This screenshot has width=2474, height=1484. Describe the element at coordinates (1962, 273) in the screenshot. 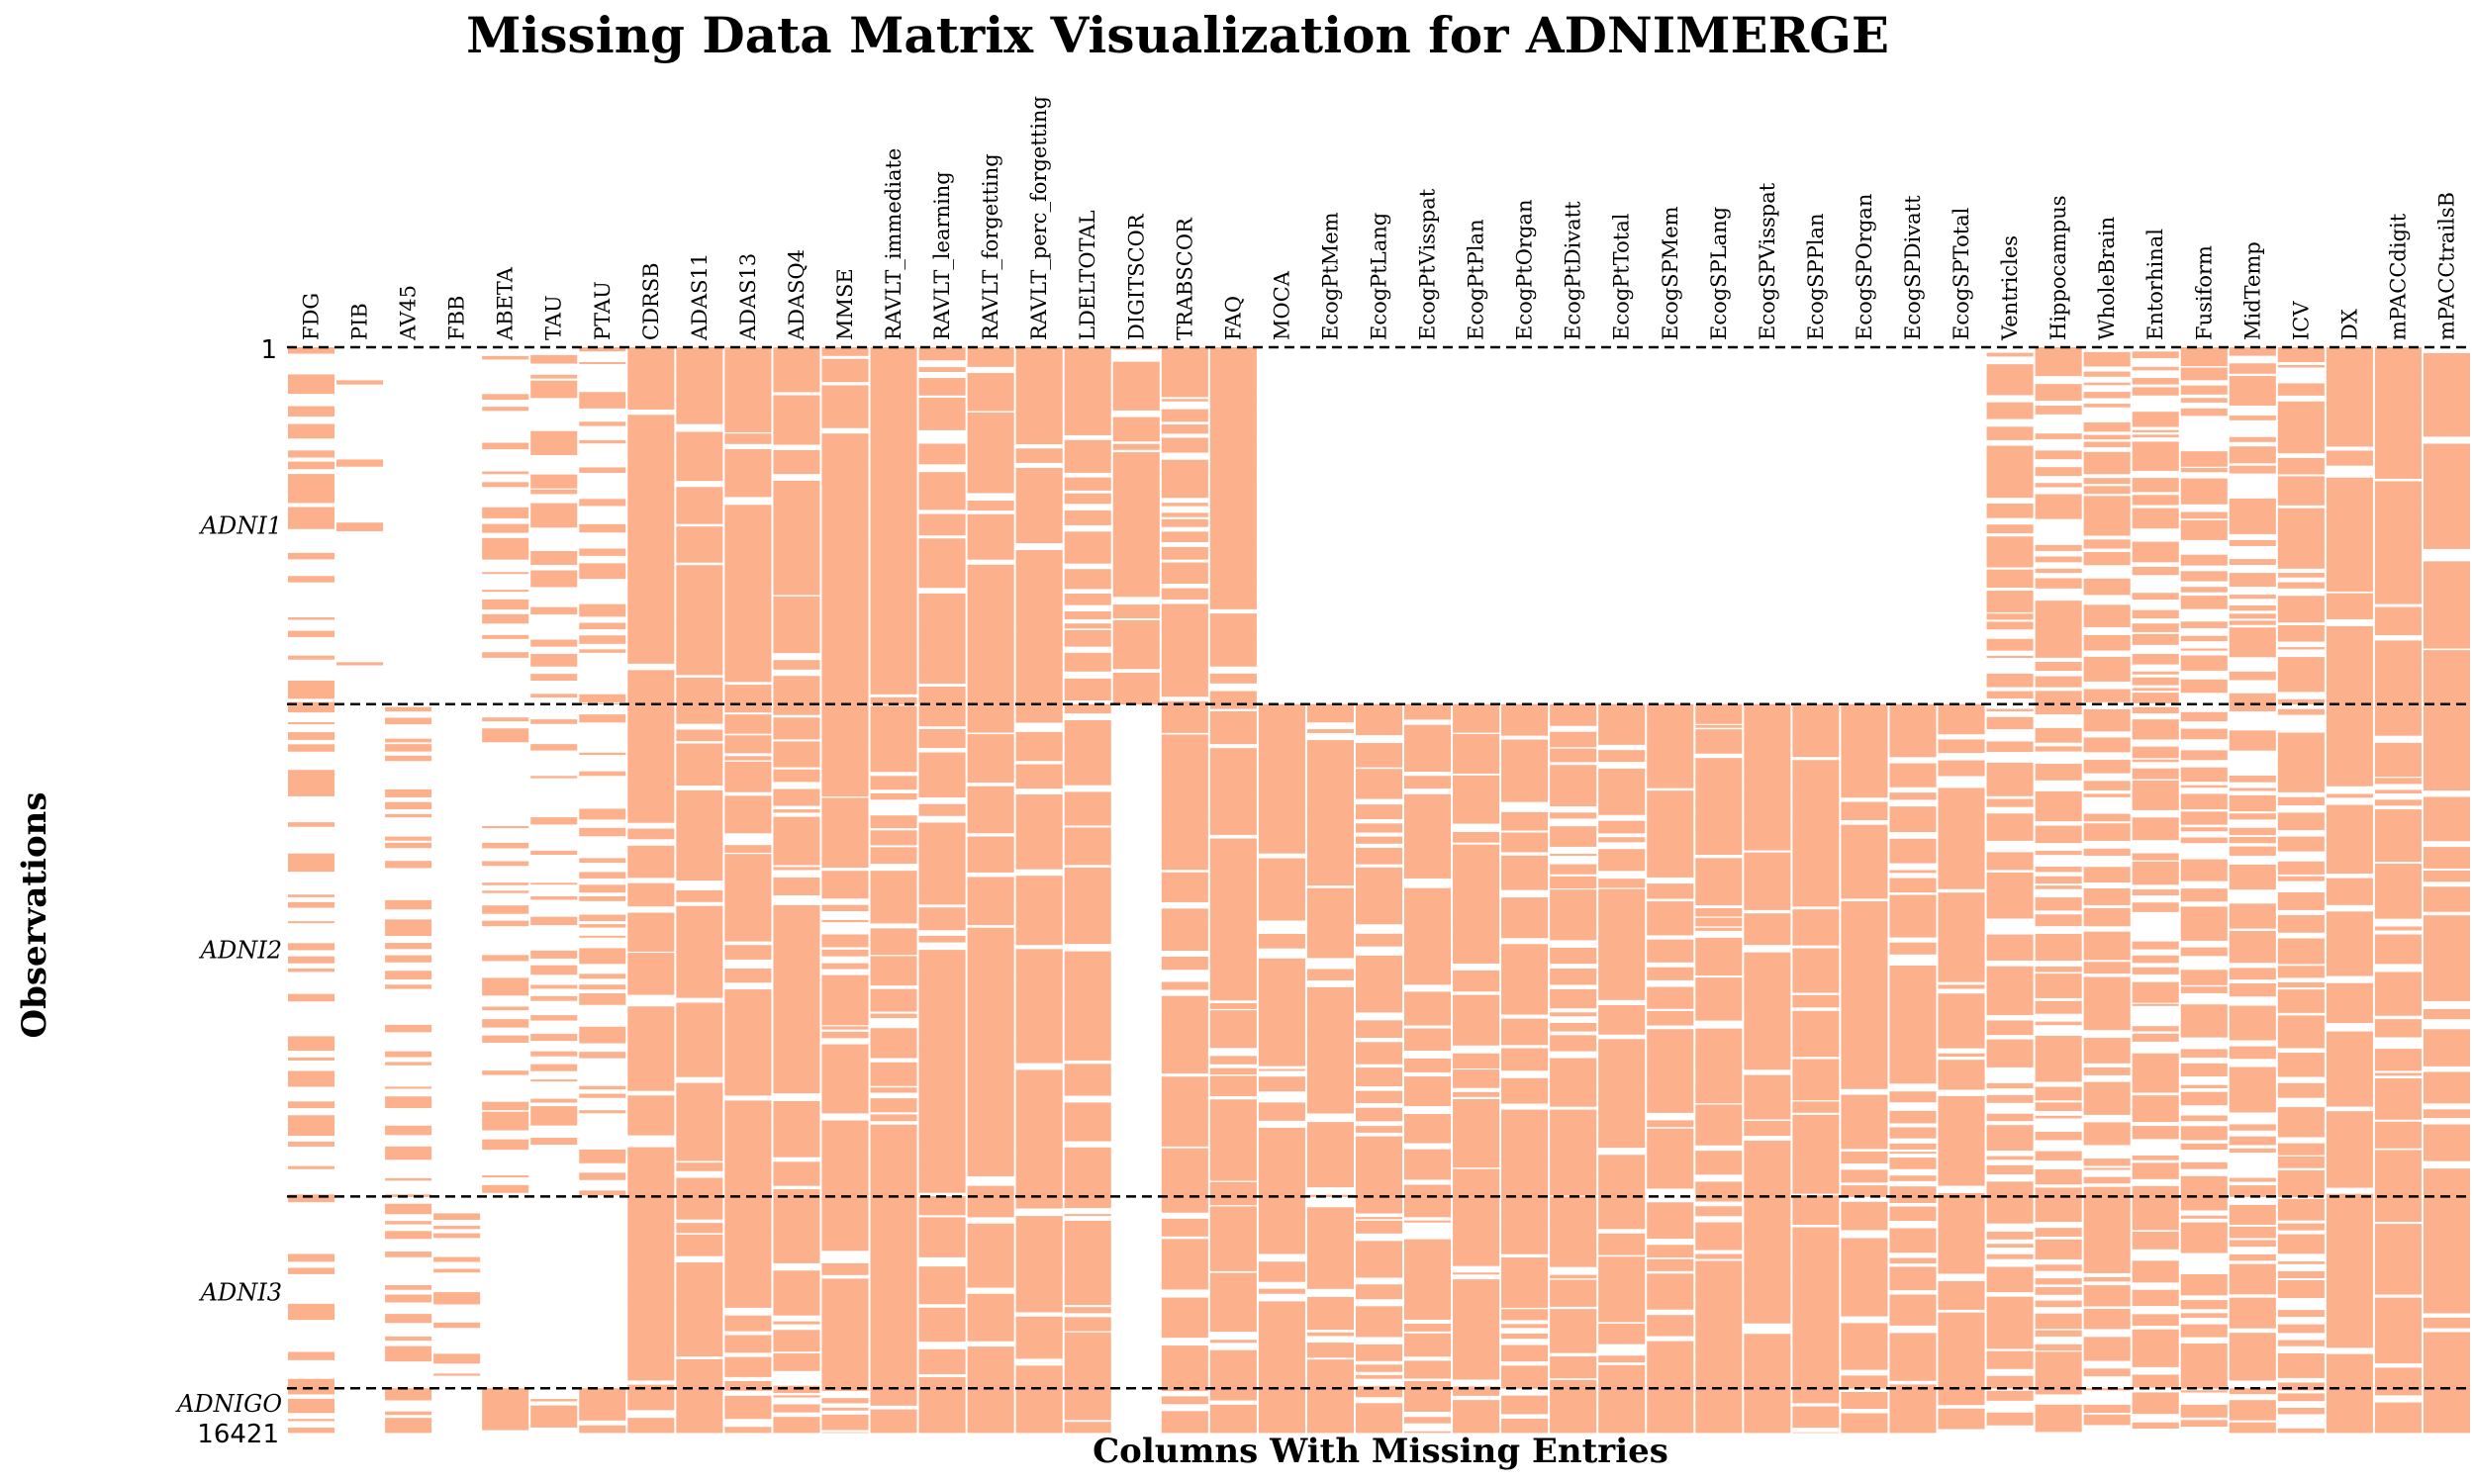

I see `column-label-ecogsptotal: EcogSPTotal` at that location.